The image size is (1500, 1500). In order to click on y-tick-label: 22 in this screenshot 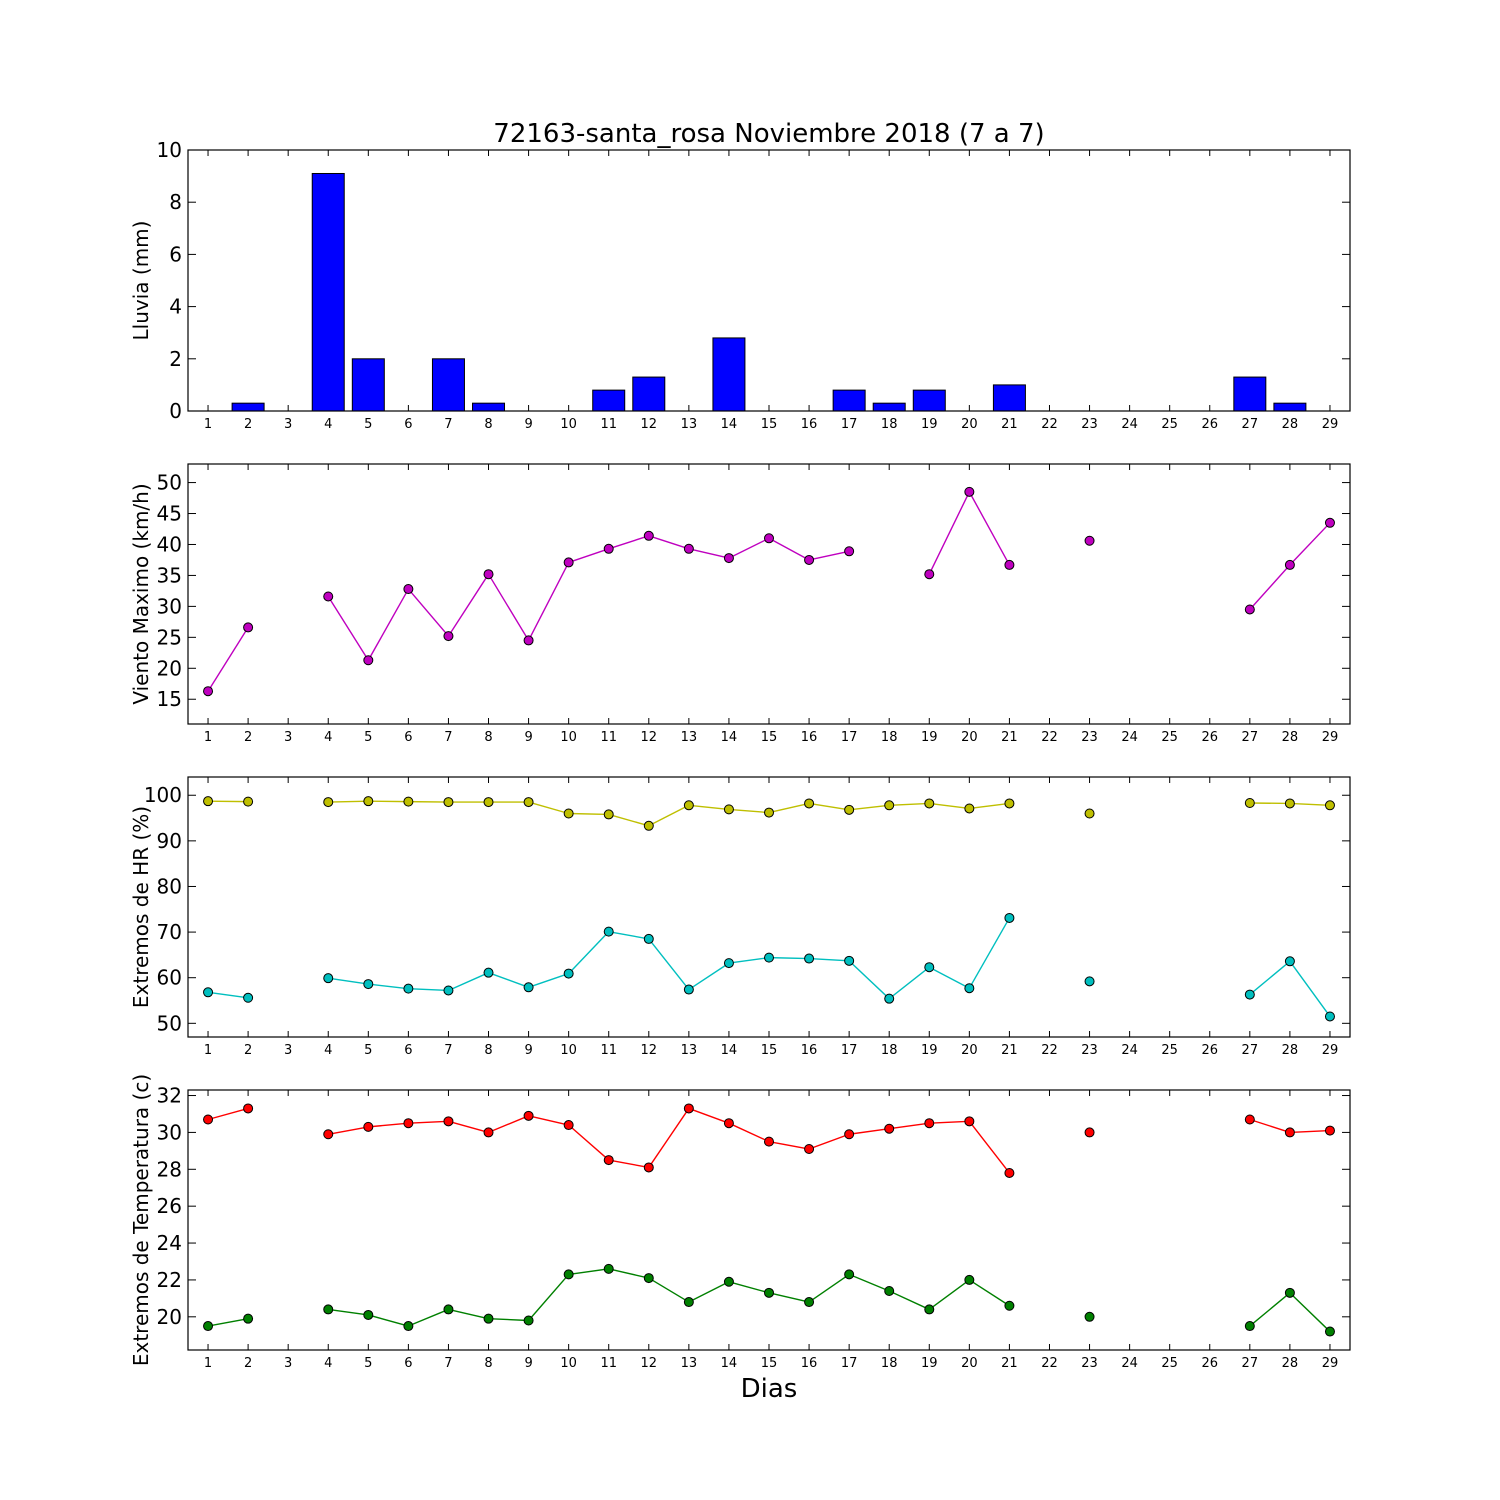, I will do `click(169, 1280)`.